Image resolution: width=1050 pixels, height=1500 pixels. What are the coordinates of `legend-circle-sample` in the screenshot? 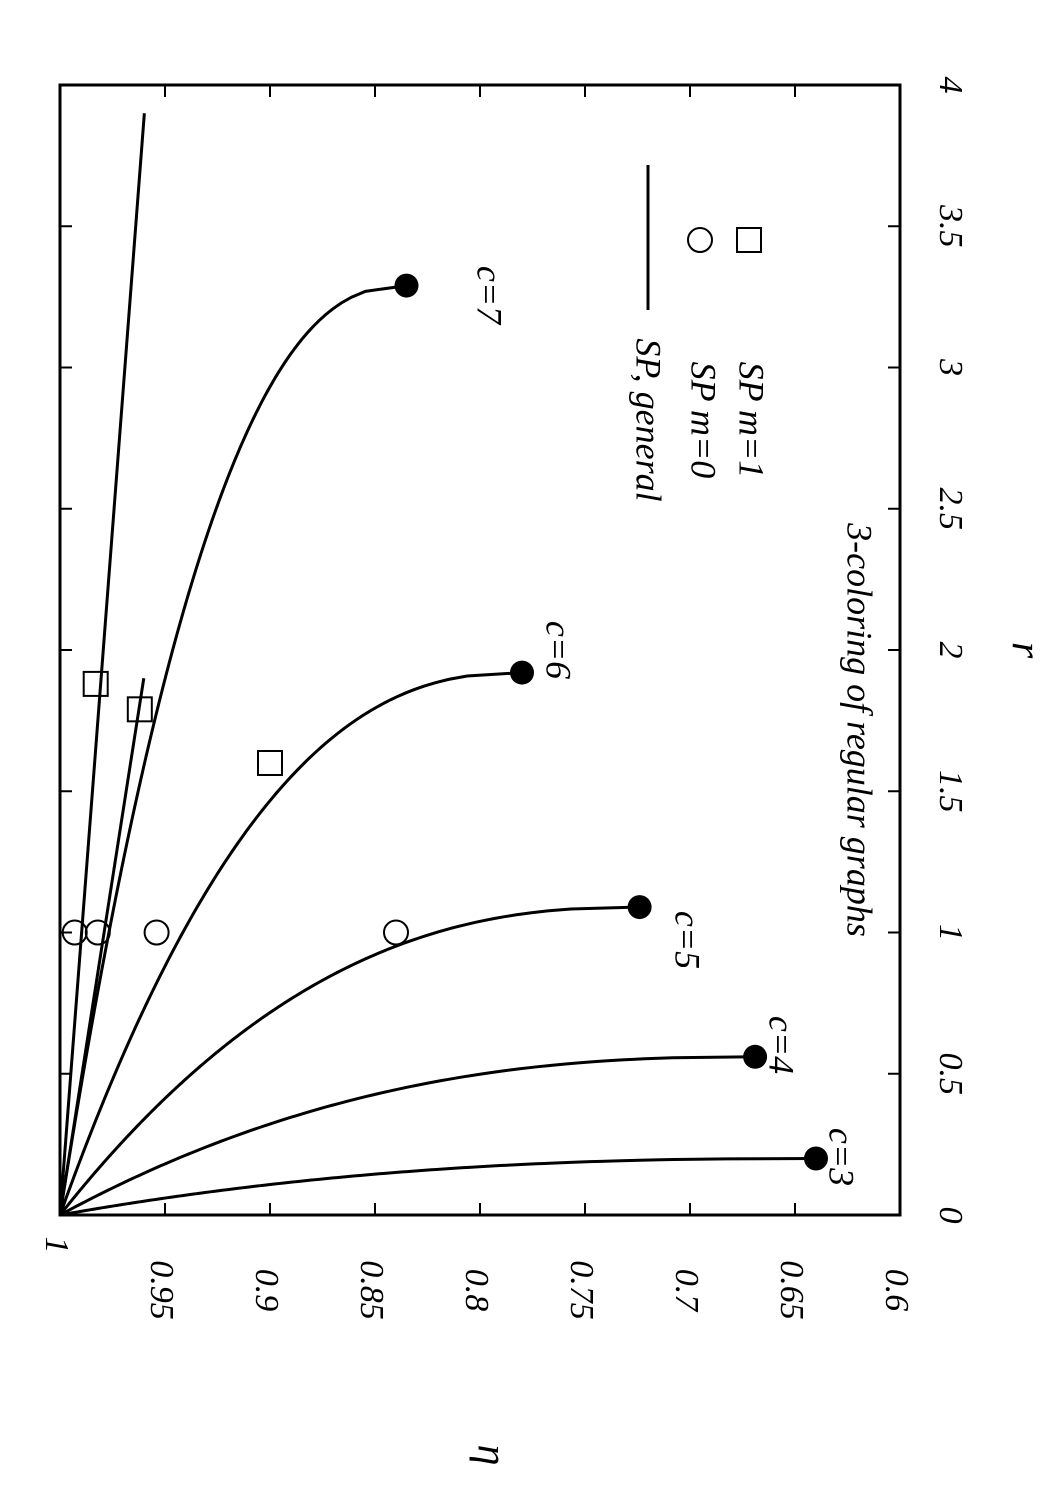 It's located at (700, 240).